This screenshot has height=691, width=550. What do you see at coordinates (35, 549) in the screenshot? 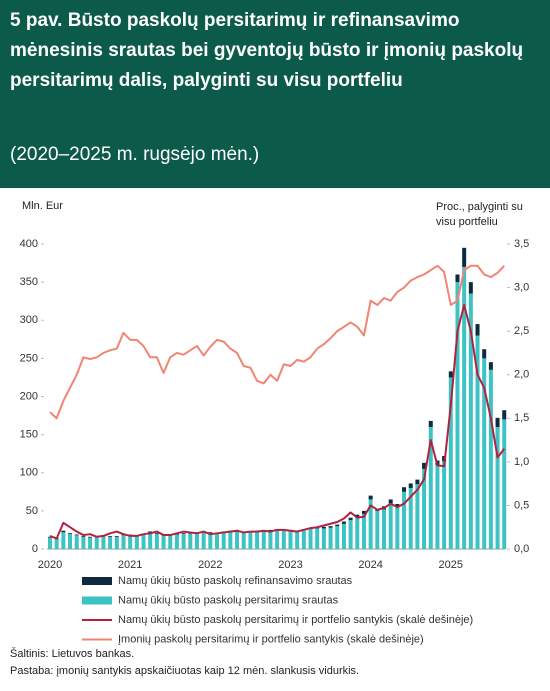
I see `y-tick-label: 0` at bounding box center [35, 549].